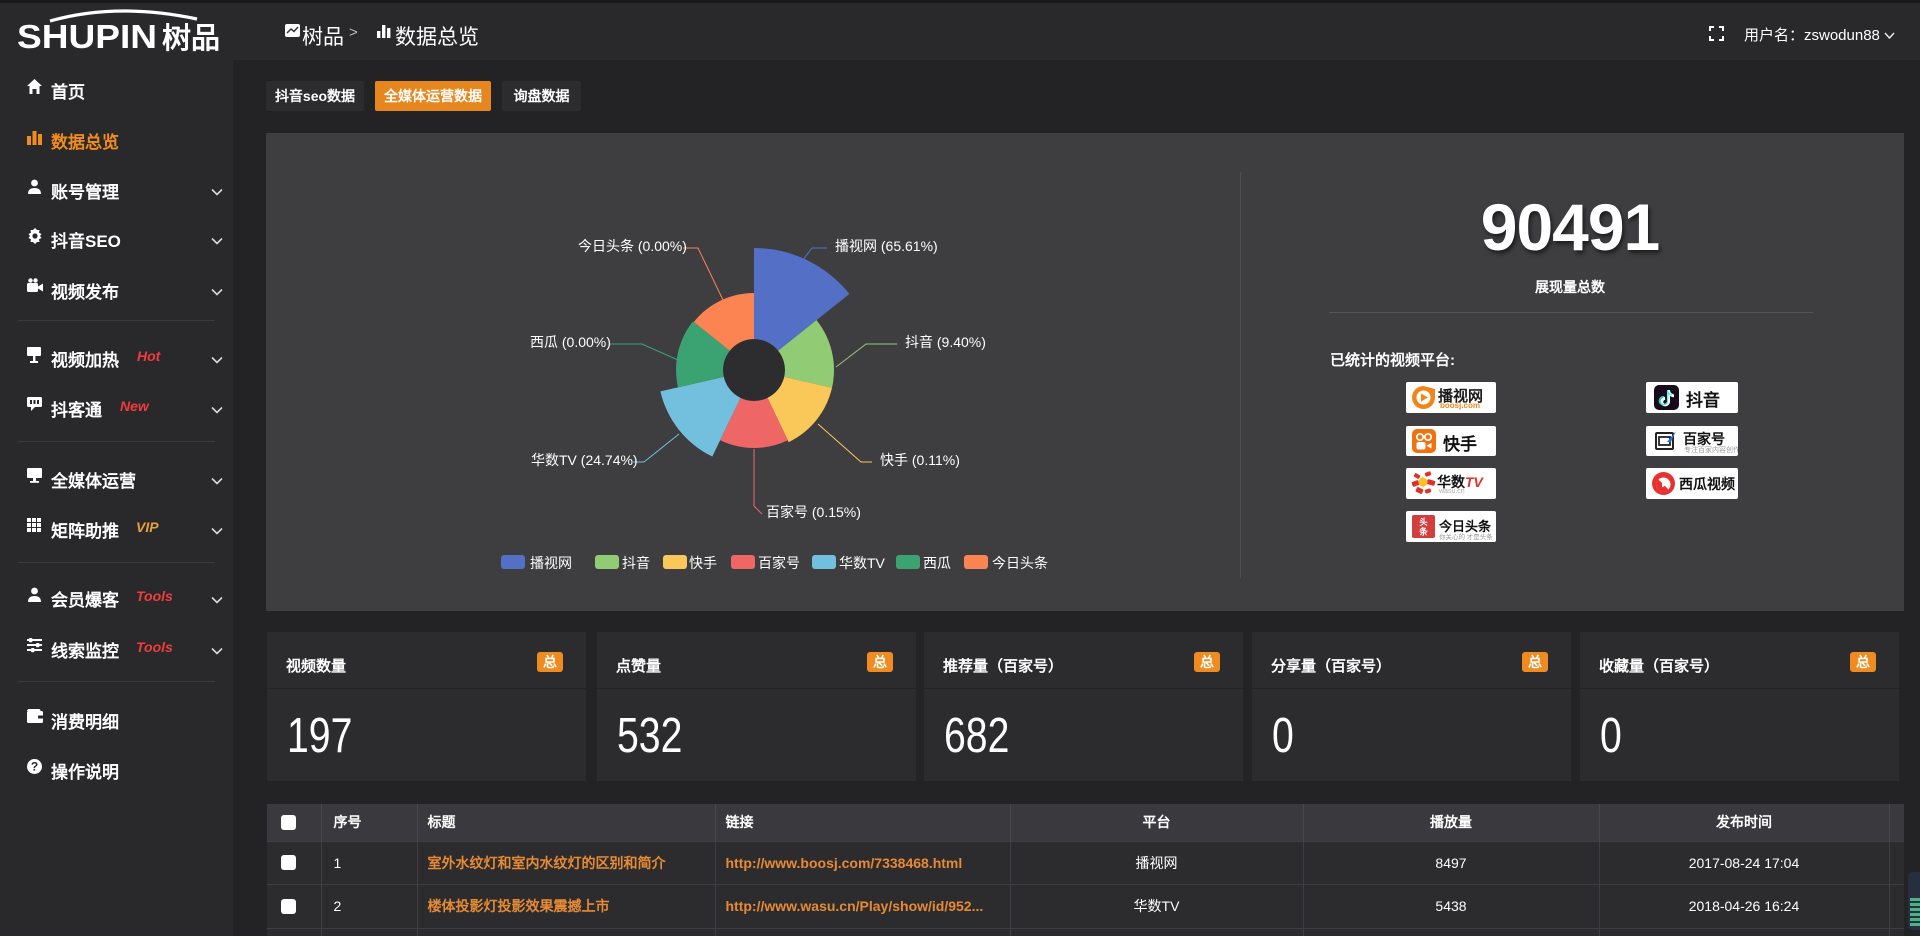 Image resolution: width=1920 pixels, height=936 pixels. What do you see at coordinates (1423, 522) in the screenshot?
I see `svg-text: 头` at bounding box center [1423, 522].